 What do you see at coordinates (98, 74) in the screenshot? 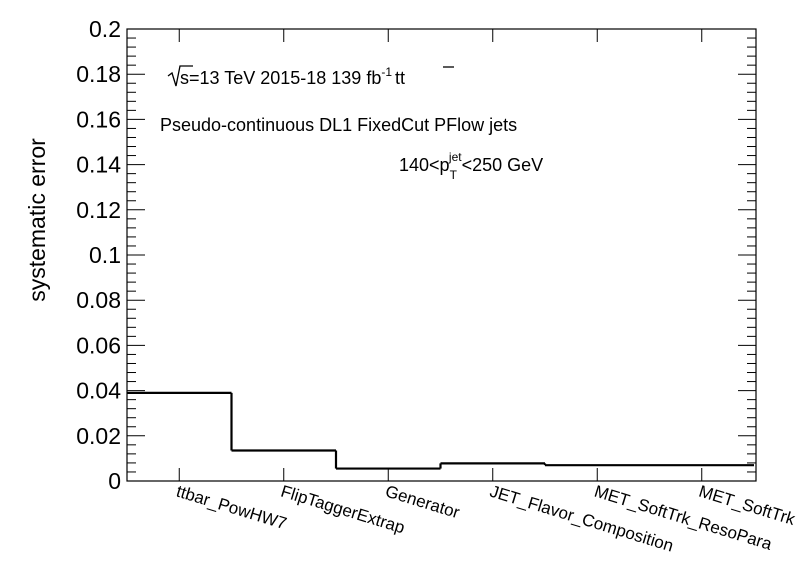
I see `y-tick-label: 0.18` at bounding box center [98, 74].